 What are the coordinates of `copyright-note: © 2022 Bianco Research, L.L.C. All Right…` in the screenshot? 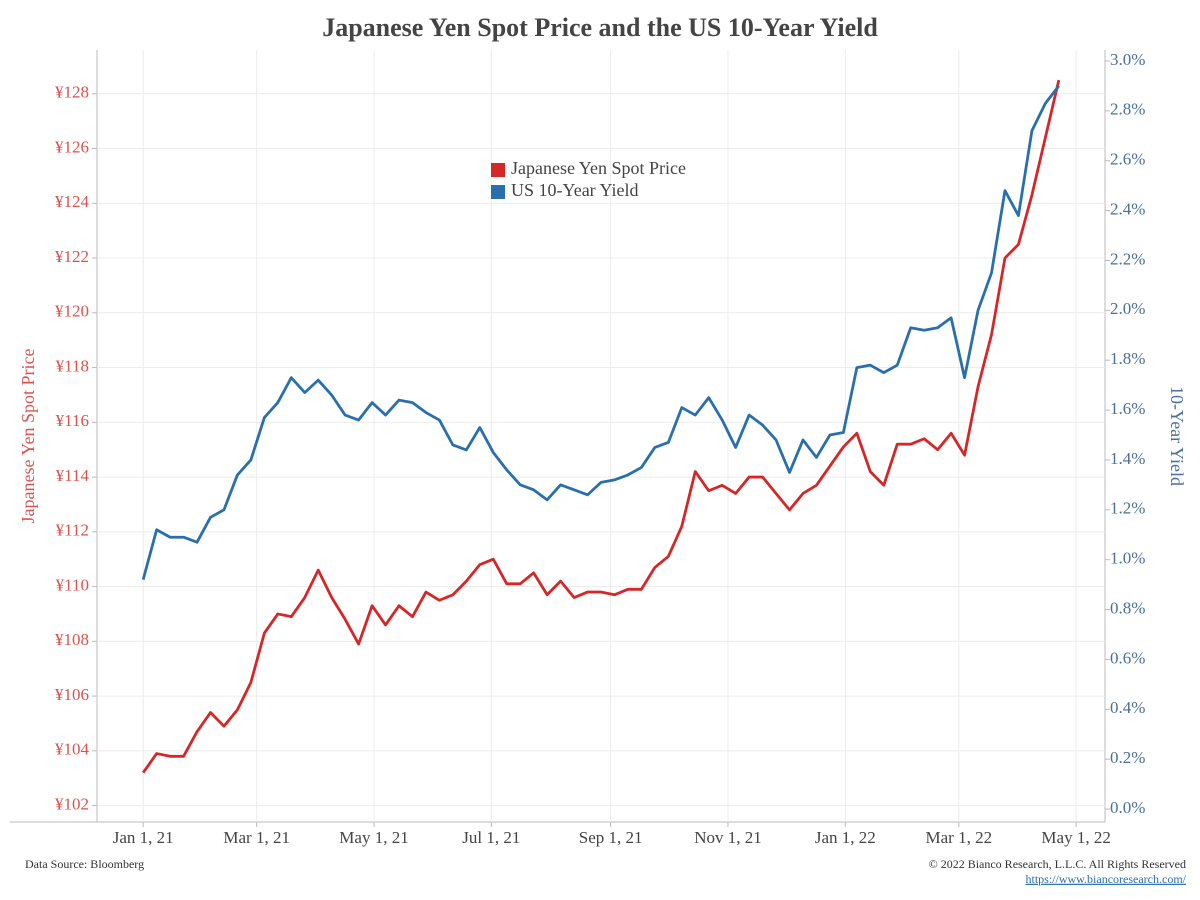 It's located at (1057, 864).